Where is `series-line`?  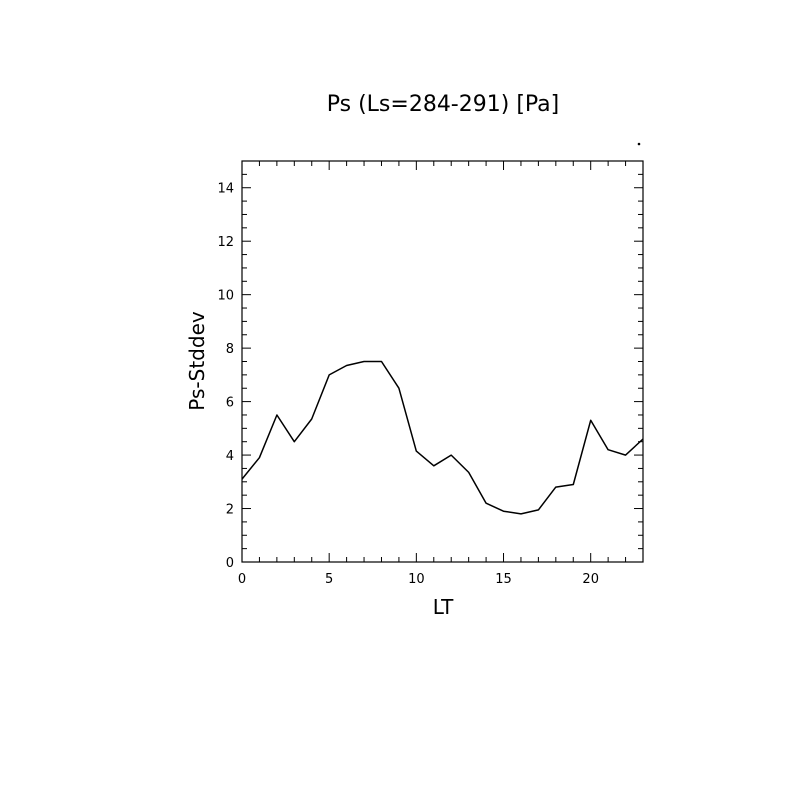 series-line is located at coordinates (442, 437).